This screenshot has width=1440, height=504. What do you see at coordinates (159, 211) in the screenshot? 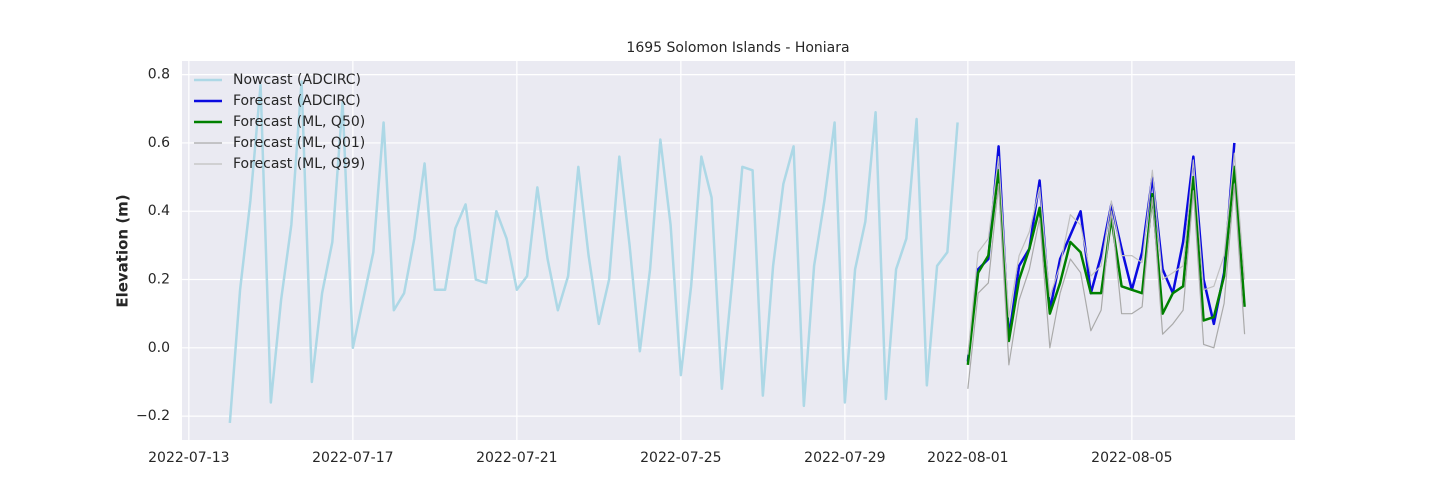
I see `y-tick-label: 0.4` at bounding box center [159, 211].